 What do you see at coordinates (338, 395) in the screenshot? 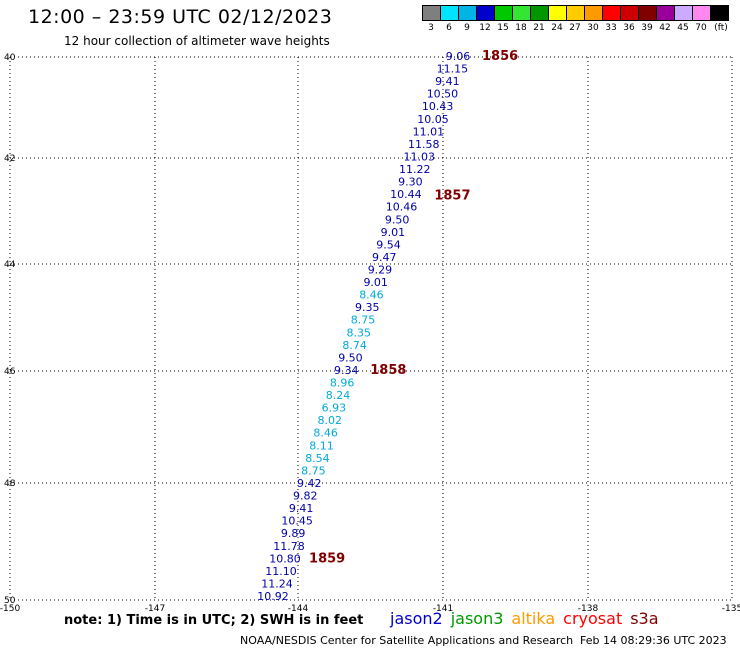
I see `wave-height-value: 8.24` at bounding box center [338, 395].